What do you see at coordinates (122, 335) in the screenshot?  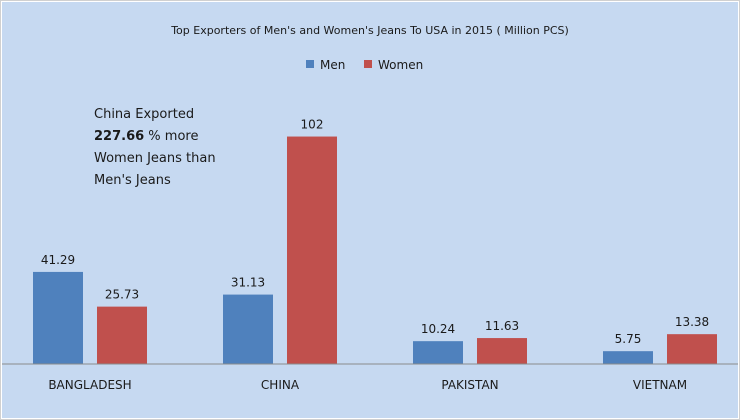 I see `bar-women-bangladesh` at bounding box center [122, 335].